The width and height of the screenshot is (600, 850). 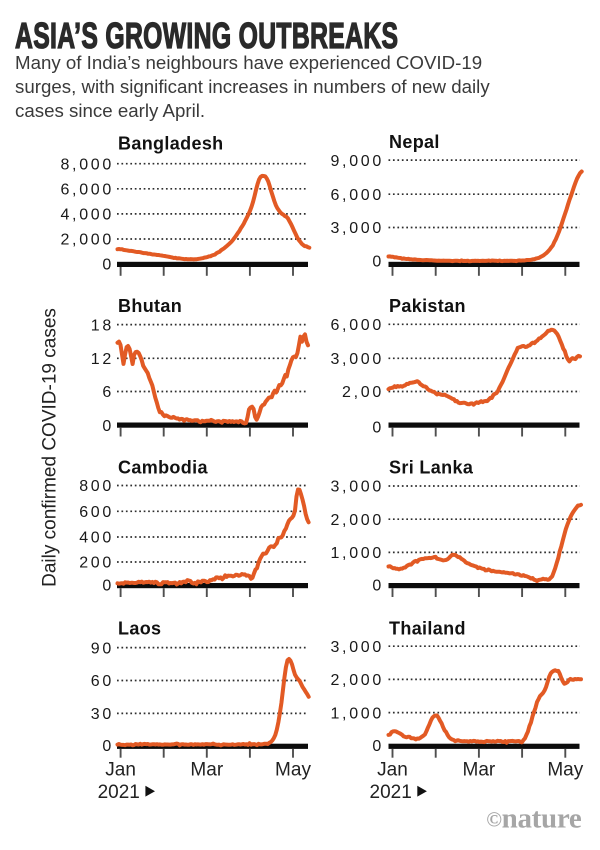 I want to click on svg-text: 4,000, so click(x=87, y=215).